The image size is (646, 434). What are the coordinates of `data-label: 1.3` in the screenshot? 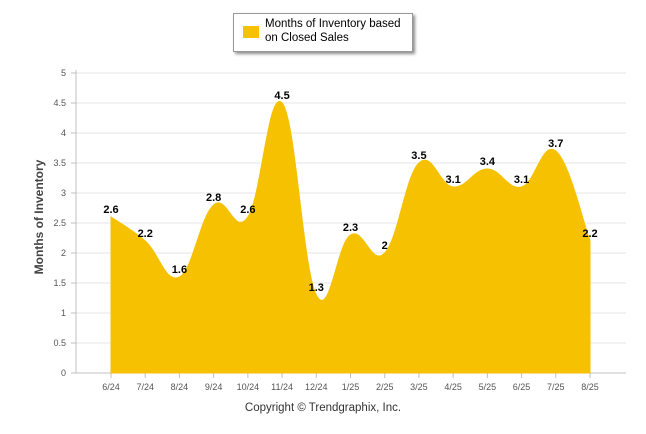 It's located at (316, 288).